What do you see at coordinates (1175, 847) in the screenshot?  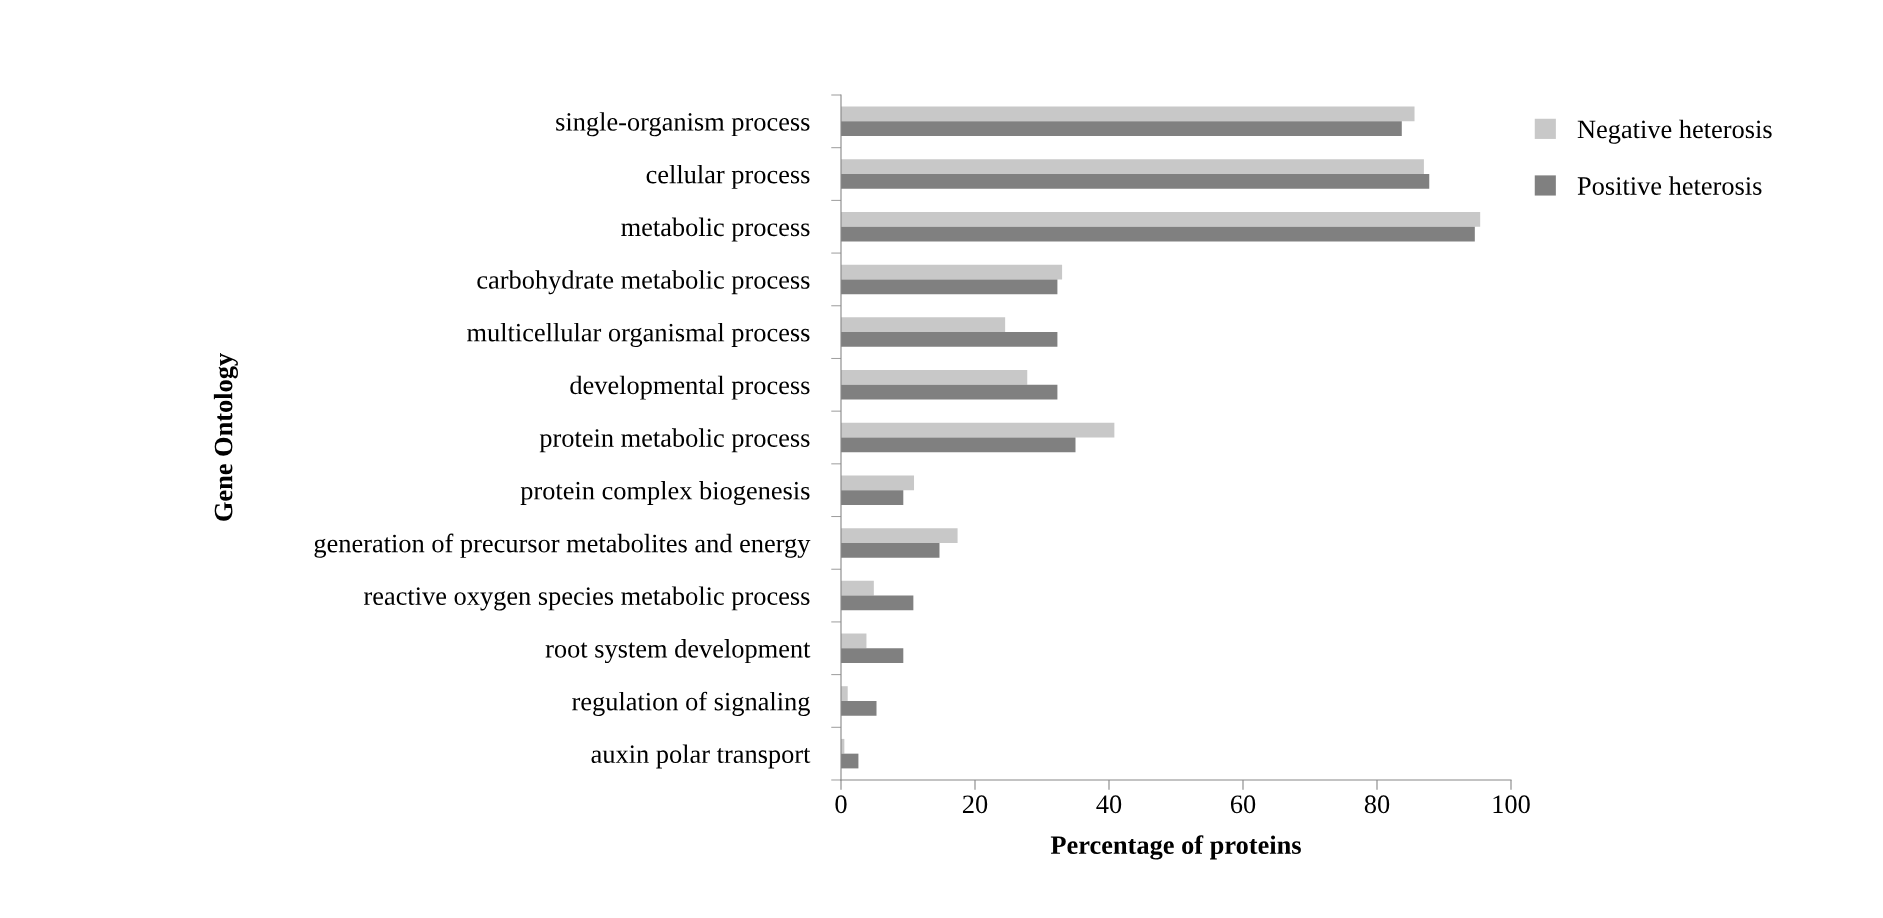 I see `x-axis-title: Percentage of proteins` at bounding box center [1175, 847].